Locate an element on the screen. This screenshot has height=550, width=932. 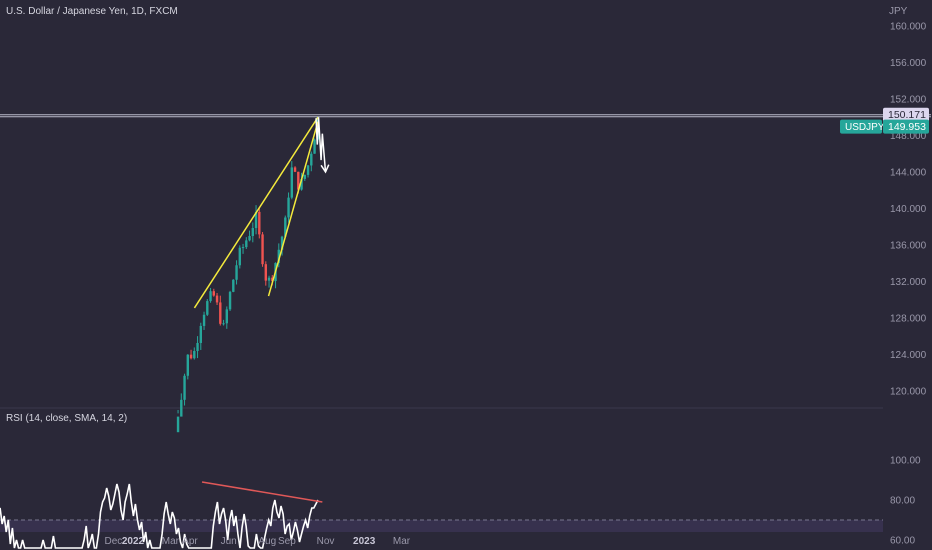
projection-arrowhead is located at coordinates (325, 169).